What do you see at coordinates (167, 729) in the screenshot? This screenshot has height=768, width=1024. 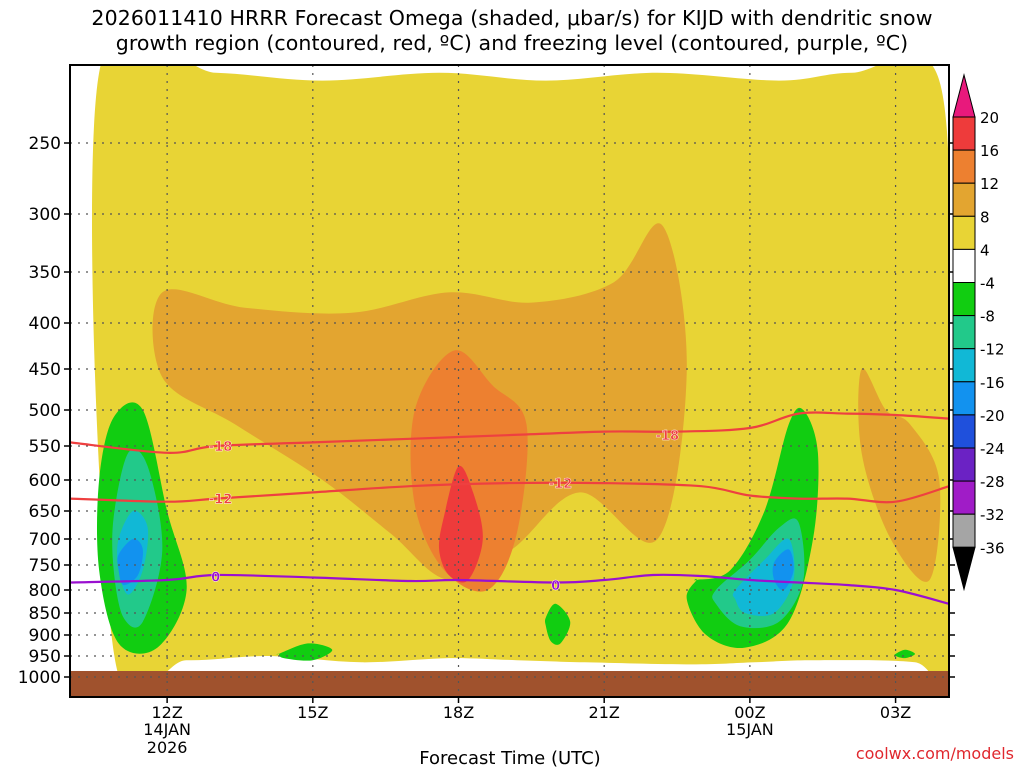 I see `x-tick-sublabel-12Z-0: 14JAN` at bounding box center [167, 729].